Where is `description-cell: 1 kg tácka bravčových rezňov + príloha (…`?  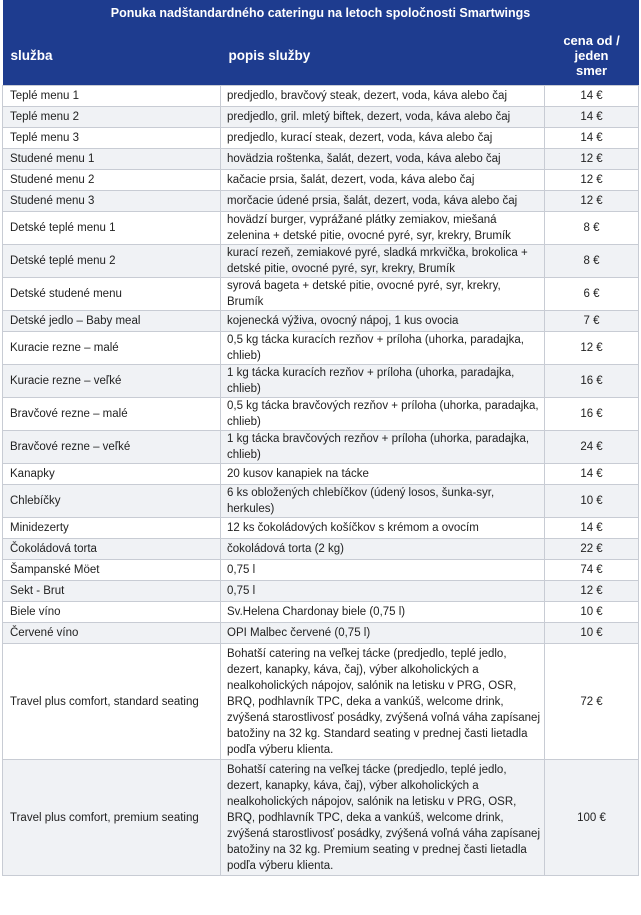 description-cell: 1 kg tácka bravčových rezňov + príloha (… is located at coordinates (382, 447).